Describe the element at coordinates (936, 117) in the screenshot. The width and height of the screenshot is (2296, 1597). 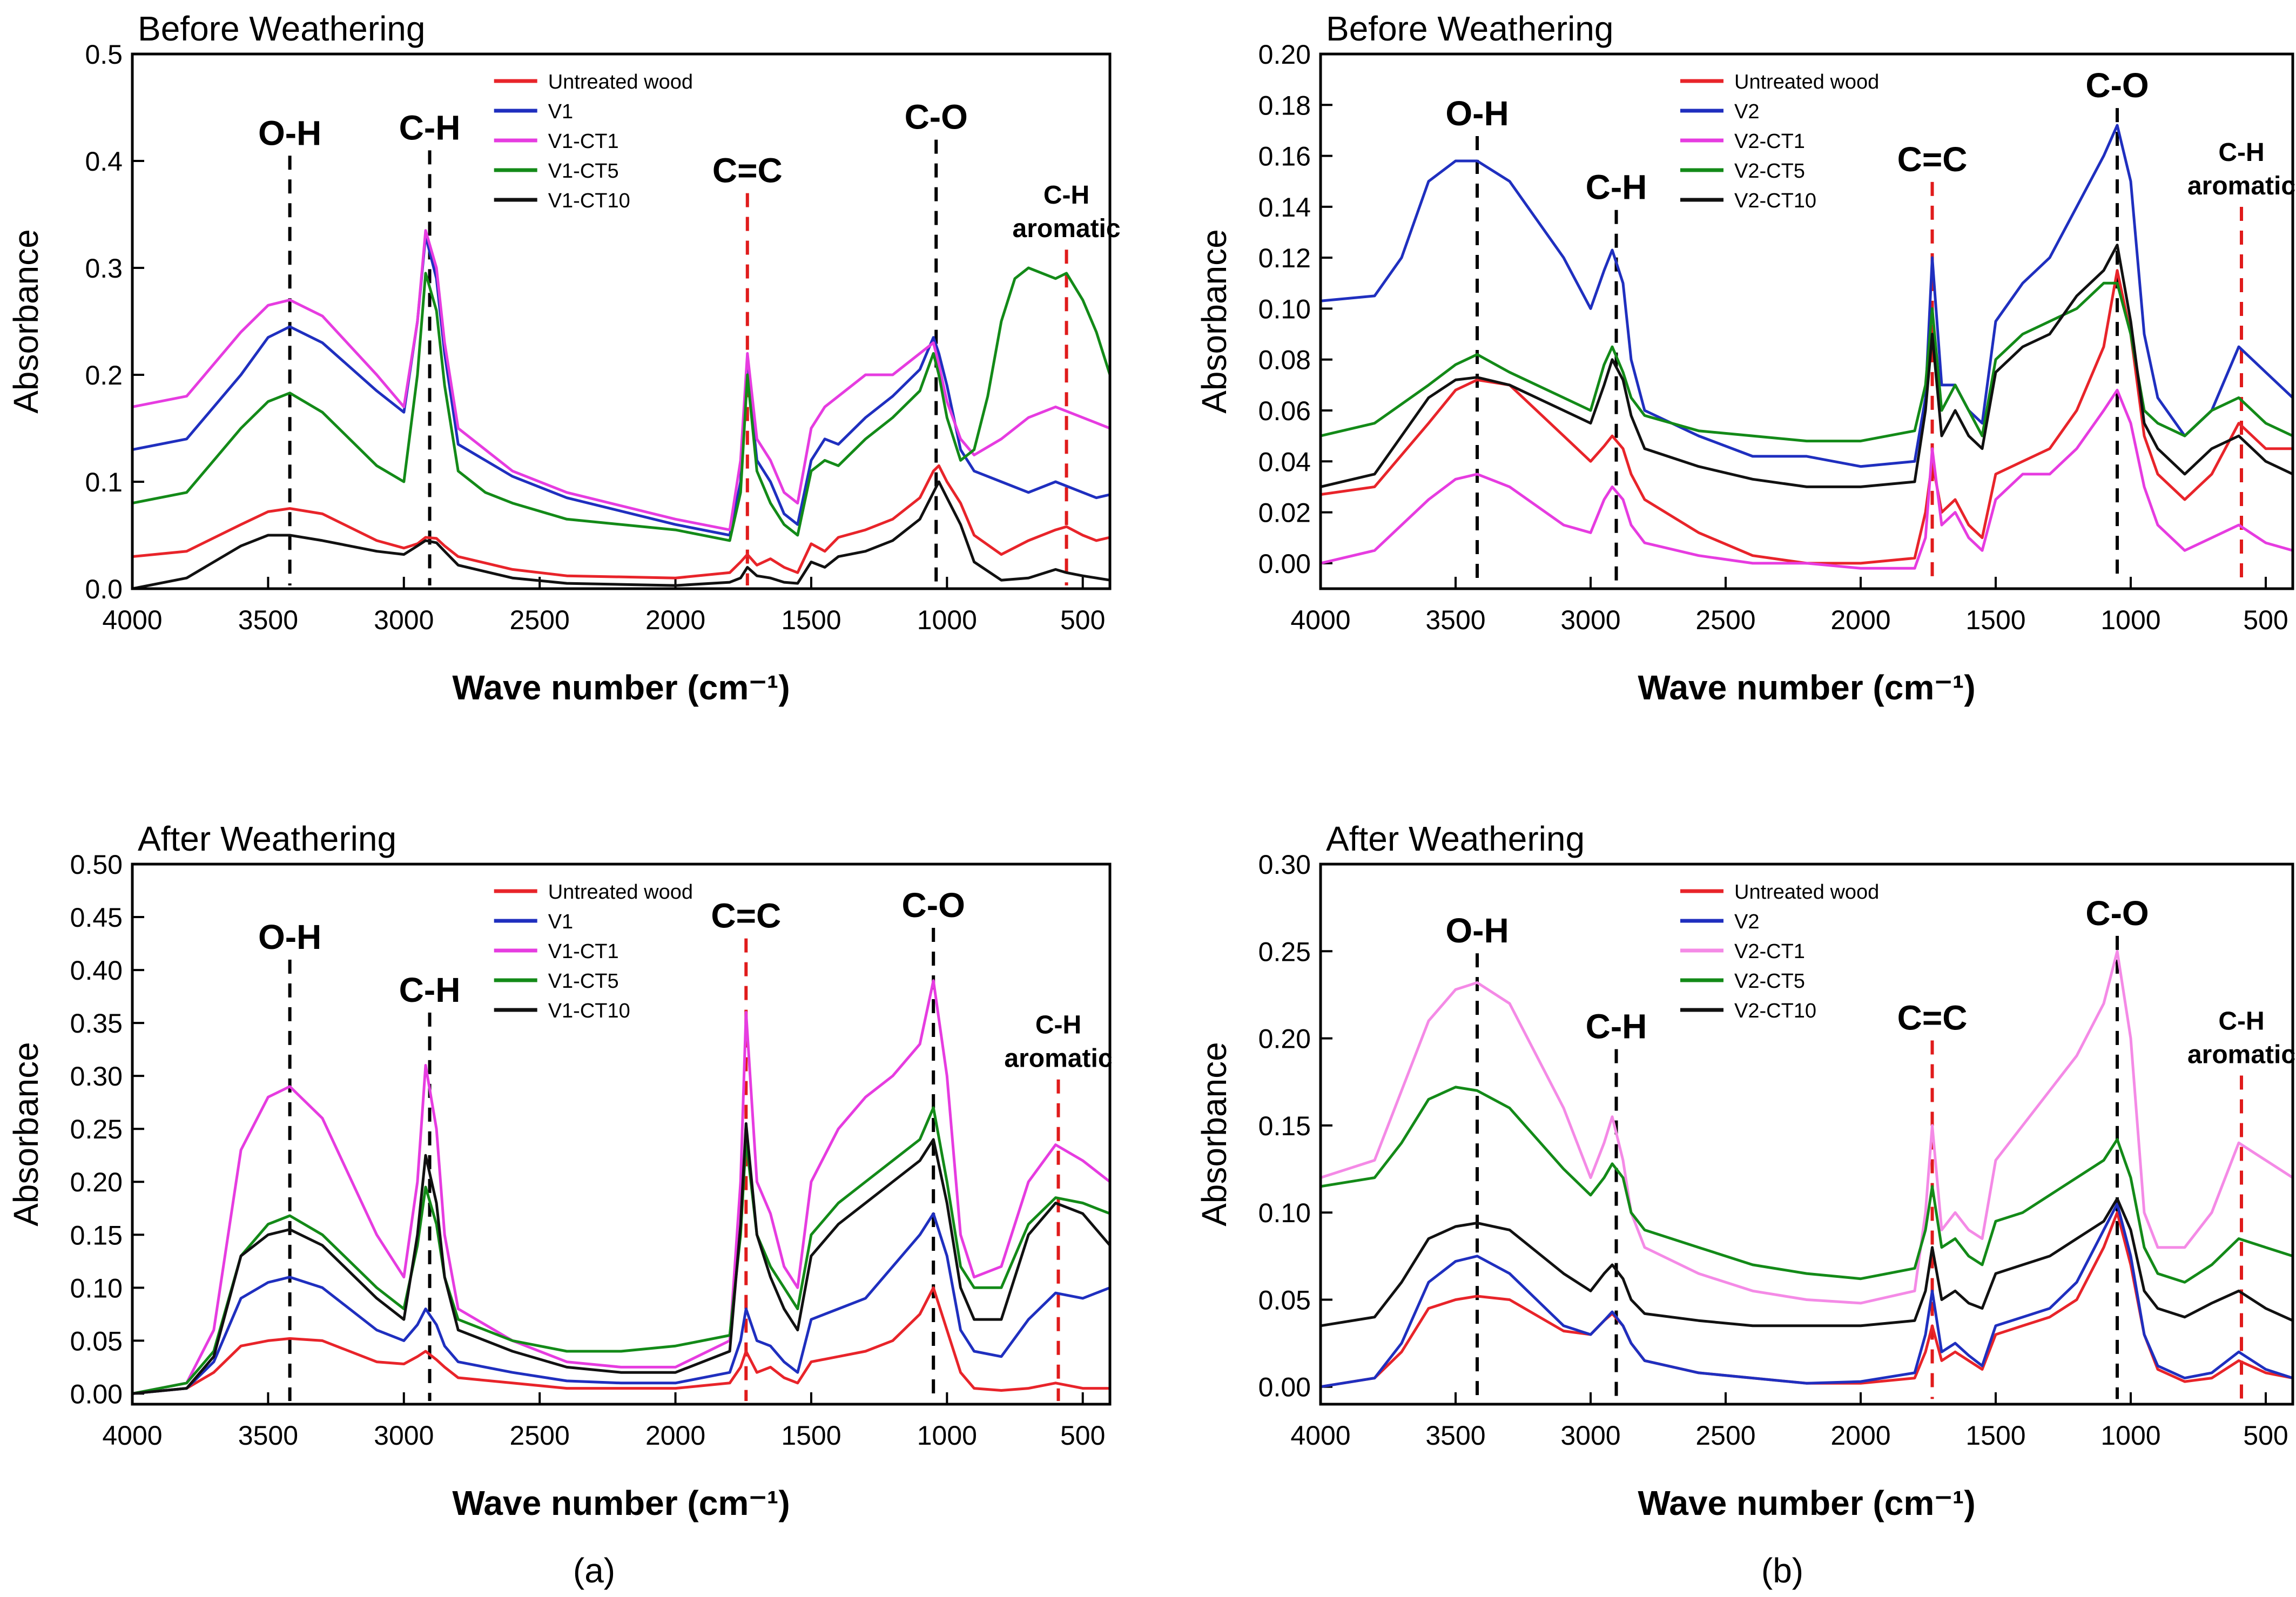
I see `peak-label: C-O` at that location.